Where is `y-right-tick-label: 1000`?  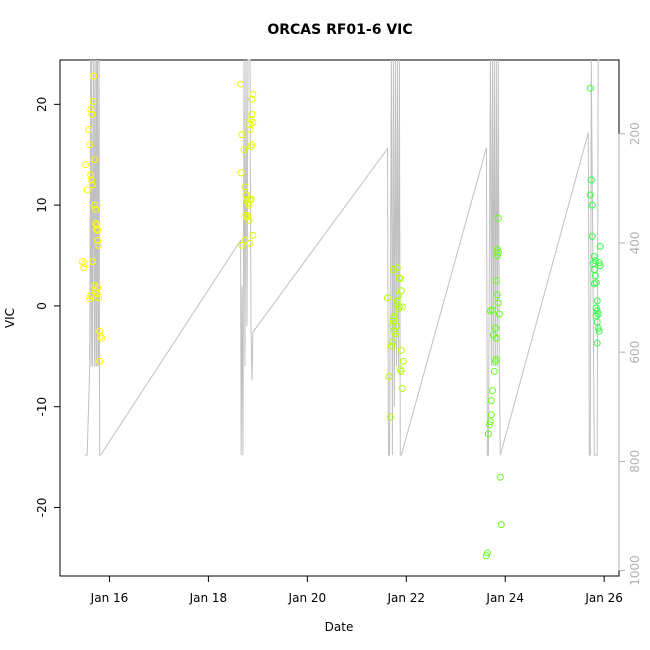 y-right-tick-label: 1000 is located at coordinates (635, 570).